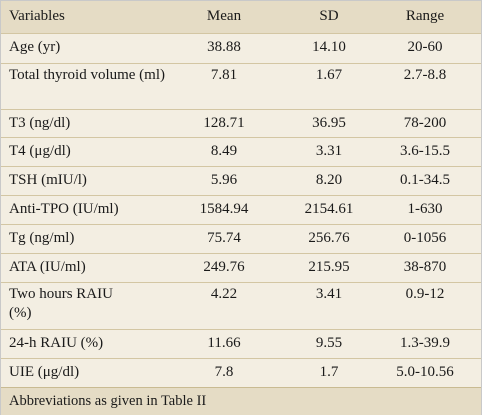 This screenshot has height=415, width=482. What do you see at coordinates (224, 343) in the screenshot?
I see `cell-mean: 11.66` at bounding box center [224, 343].